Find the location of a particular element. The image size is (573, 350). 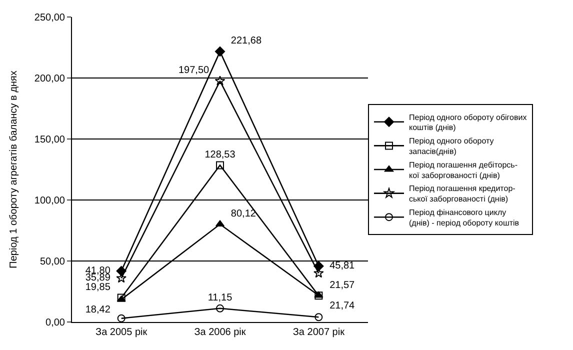

y-tick-label: 50,00 is located at coordinates (53, 262).